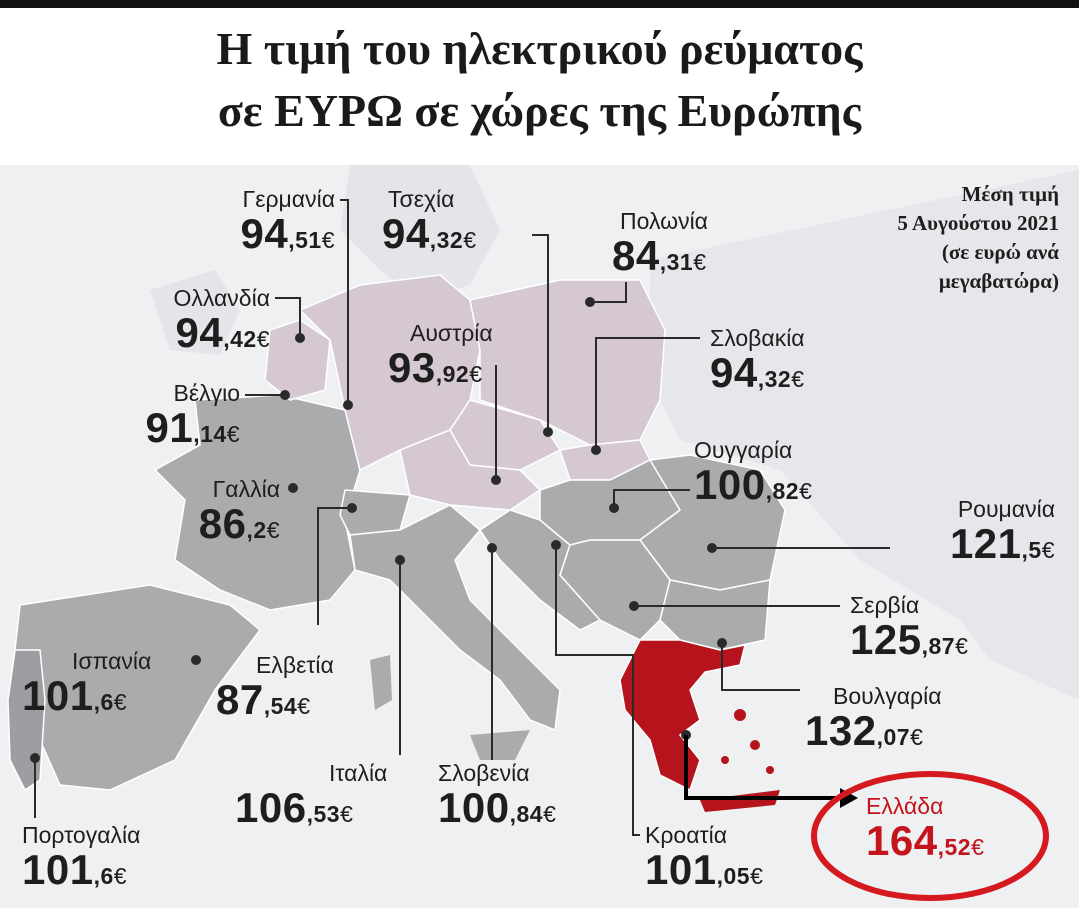 The height and width of the screenshot is (908, 1079). I want to click on leader-slovakia, so click(647, 393).